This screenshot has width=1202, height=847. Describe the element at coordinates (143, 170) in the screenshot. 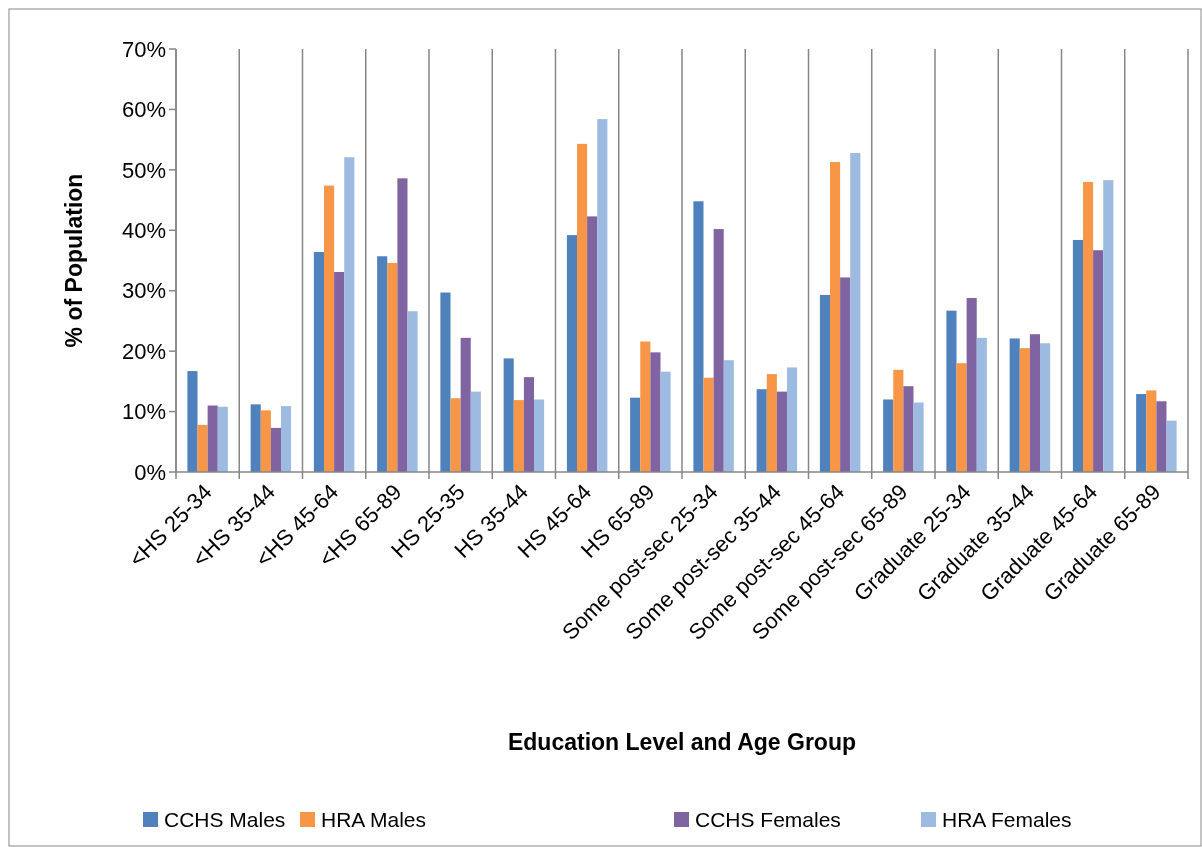

I see `y-tick-label: 50%` at that location.